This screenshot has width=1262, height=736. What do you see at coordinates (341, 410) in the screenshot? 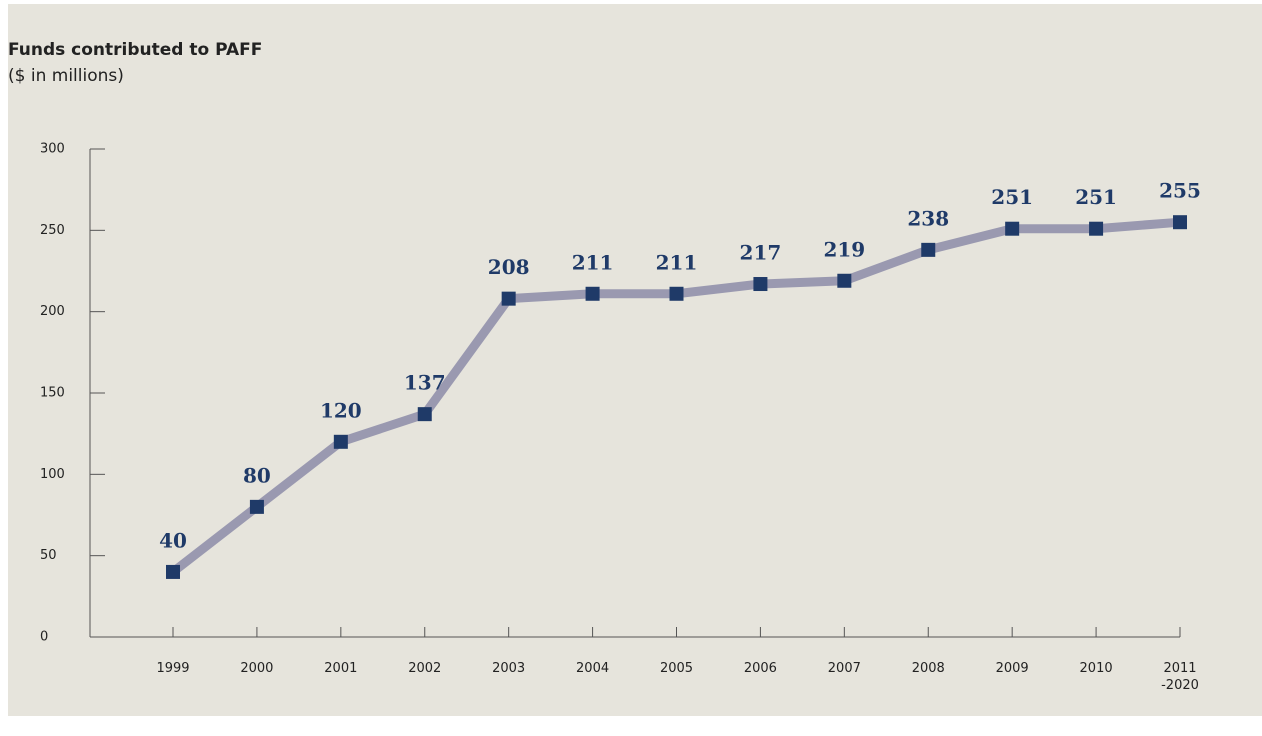
I see `value-label: 120` at bounding box center [341, 410].